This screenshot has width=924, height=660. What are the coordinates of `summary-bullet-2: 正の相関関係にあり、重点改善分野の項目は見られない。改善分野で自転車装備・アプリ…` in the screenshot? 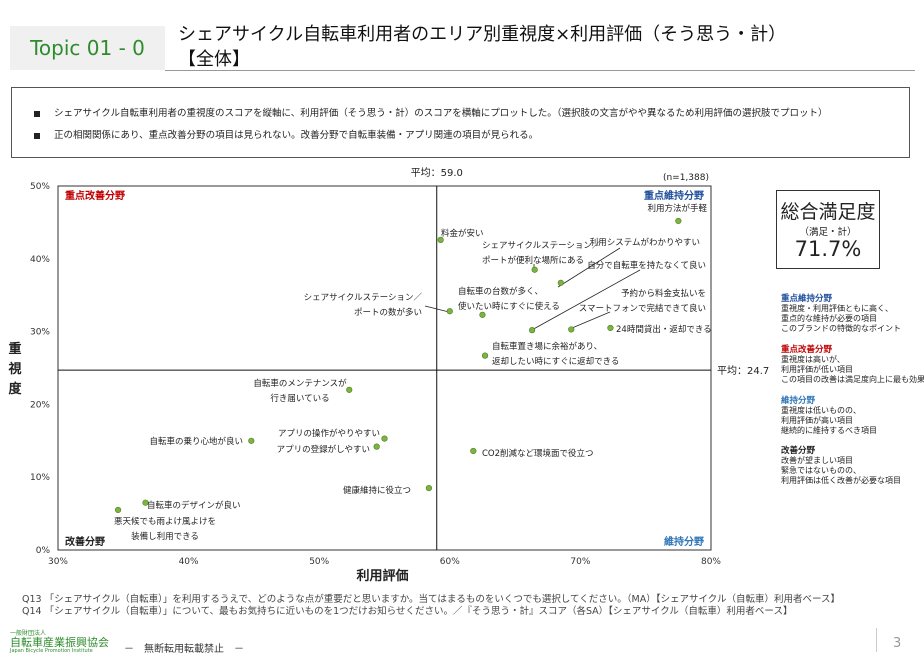 It's located at (286, 134).